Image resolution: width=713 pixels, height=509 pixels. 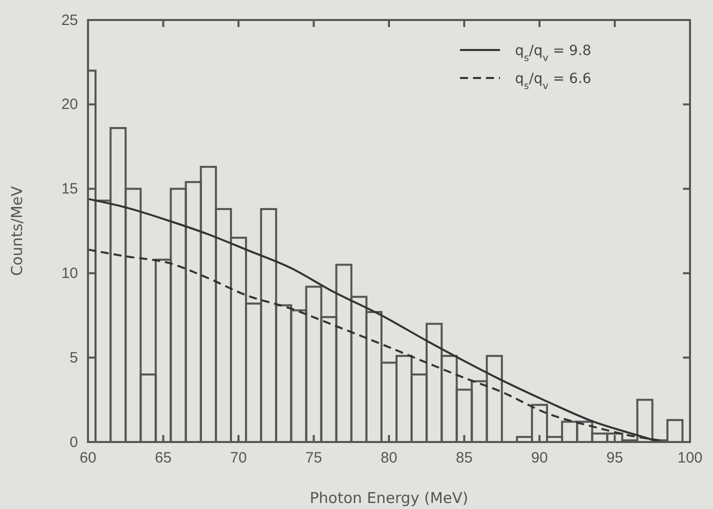 I want to click on y-tick-label: 25, so click(x=69, y=20).